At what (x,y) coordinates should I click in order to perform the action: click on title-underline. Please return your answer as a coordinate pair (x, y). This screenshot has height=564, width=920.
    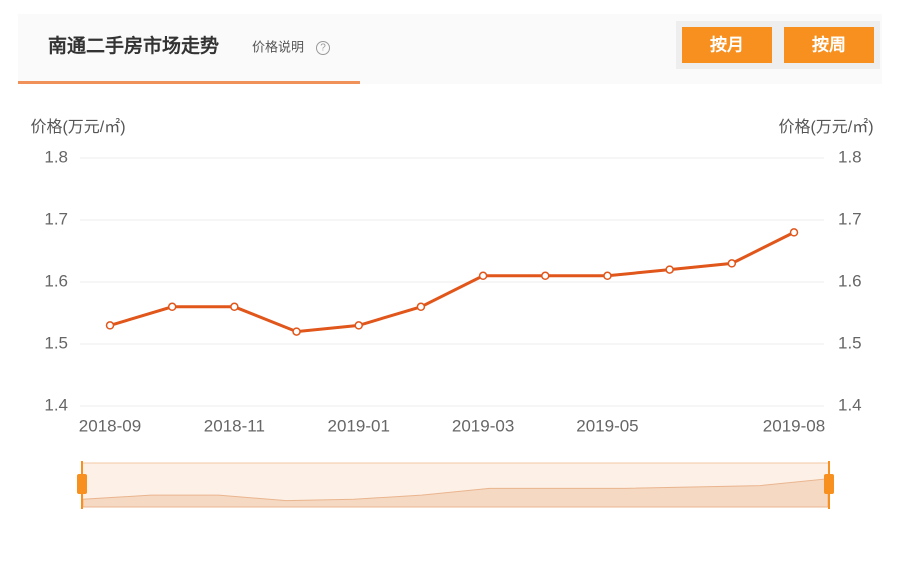
    Looking at the image, I should click on (189, 82).